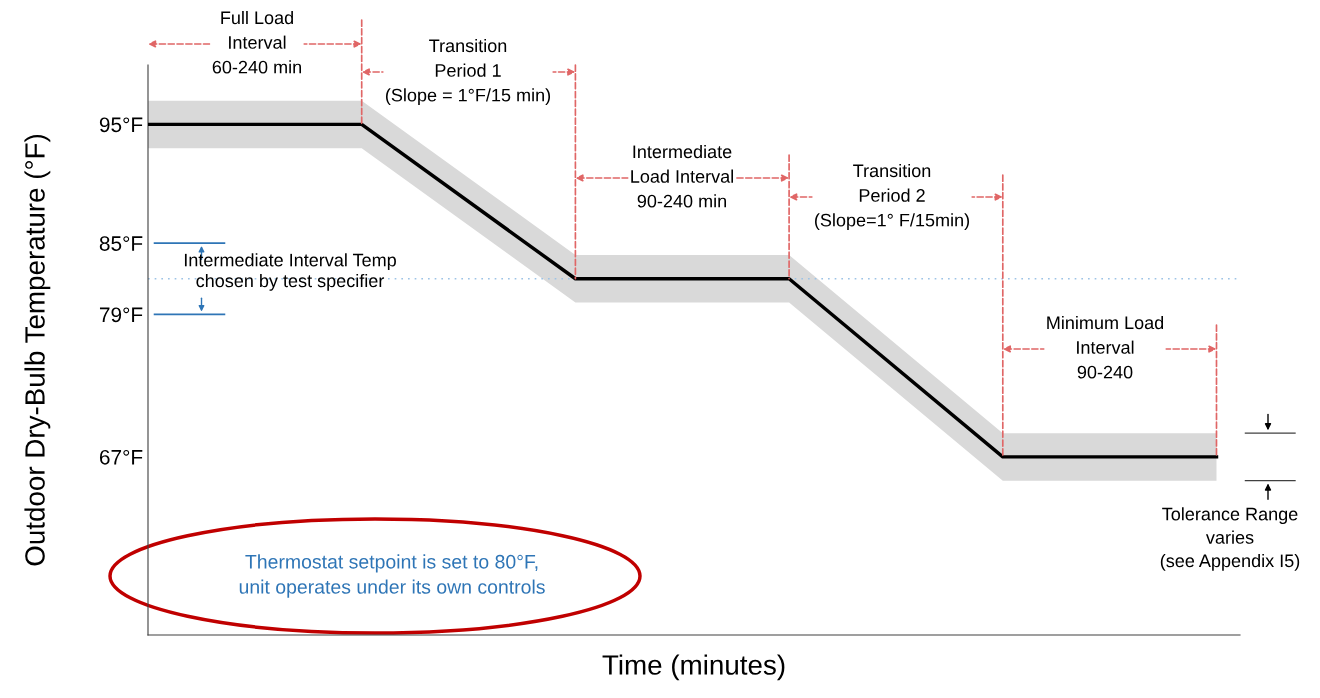  I want to click on annotation: Transition Period 1 (Slope = 1°F/15 min), so click(468, 72).